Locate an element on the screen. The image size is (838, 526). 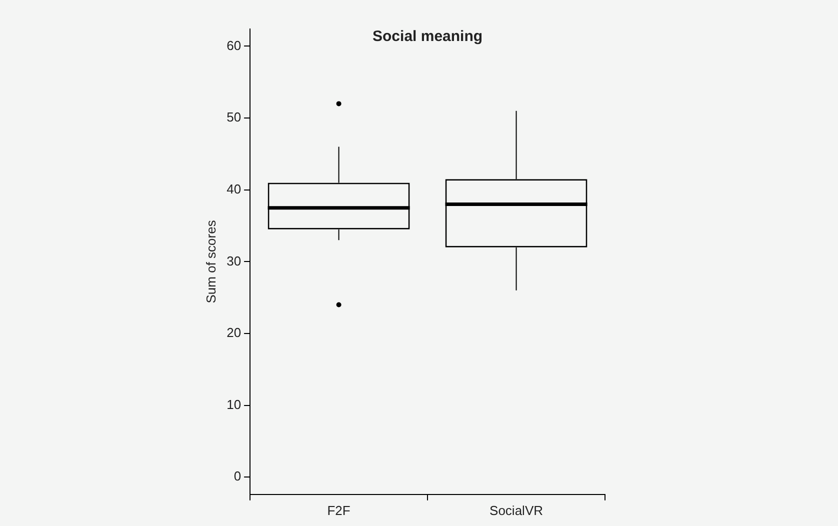
y-tick-label: 20 is located at coordinates (234, 332).